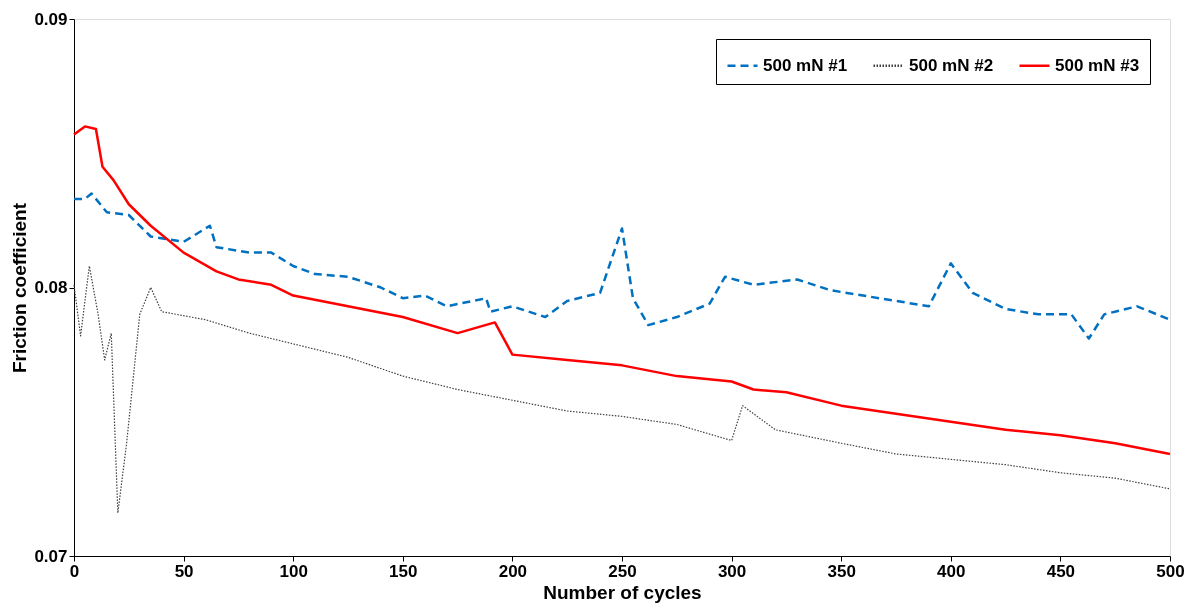  I want to click on x-tick-label: 150, so click(403, 571).